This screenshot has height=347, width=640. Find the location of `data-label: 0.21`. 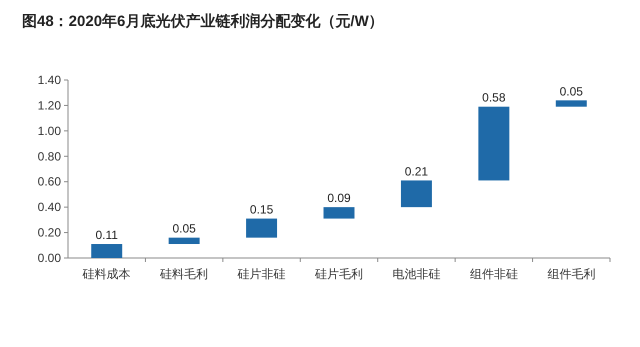

data-label: 0.21 is located at coordinates (416, 171).